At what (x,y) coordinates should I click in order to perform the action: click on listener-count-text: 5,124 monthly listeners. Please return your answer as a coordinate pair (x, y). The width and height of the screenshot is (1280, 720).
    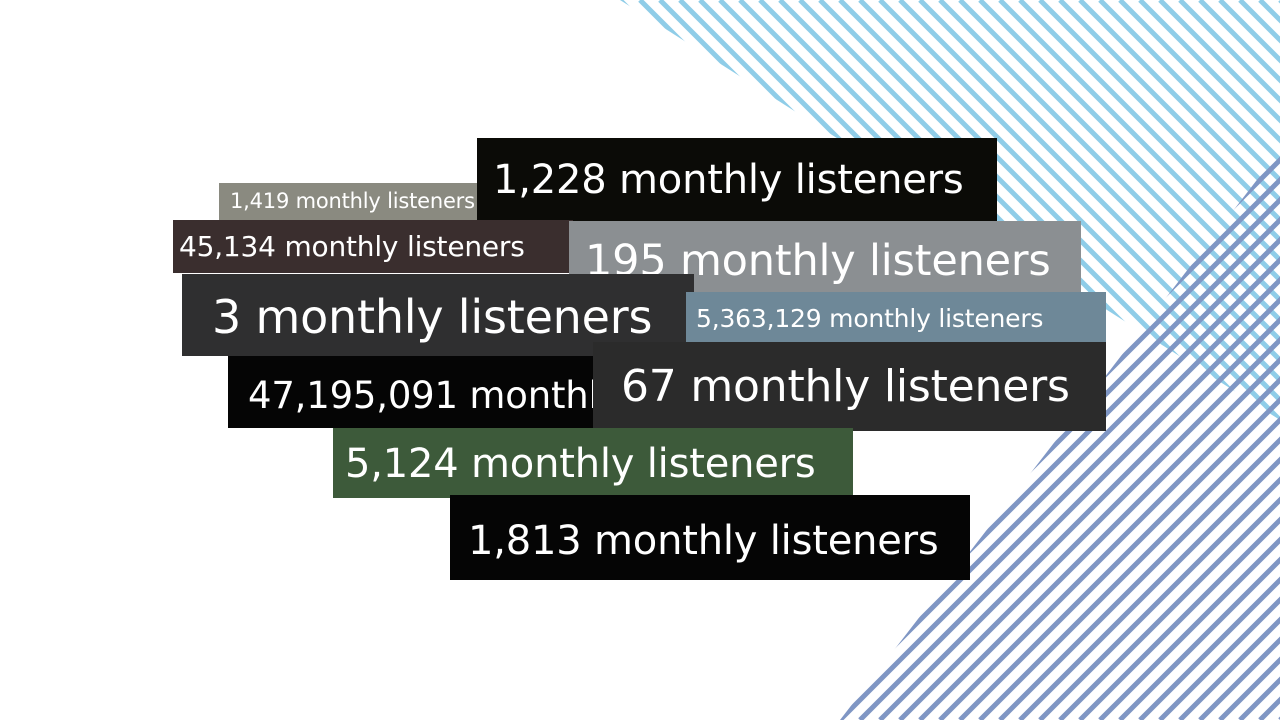
    Looking at the image, I should click on (580, 464).